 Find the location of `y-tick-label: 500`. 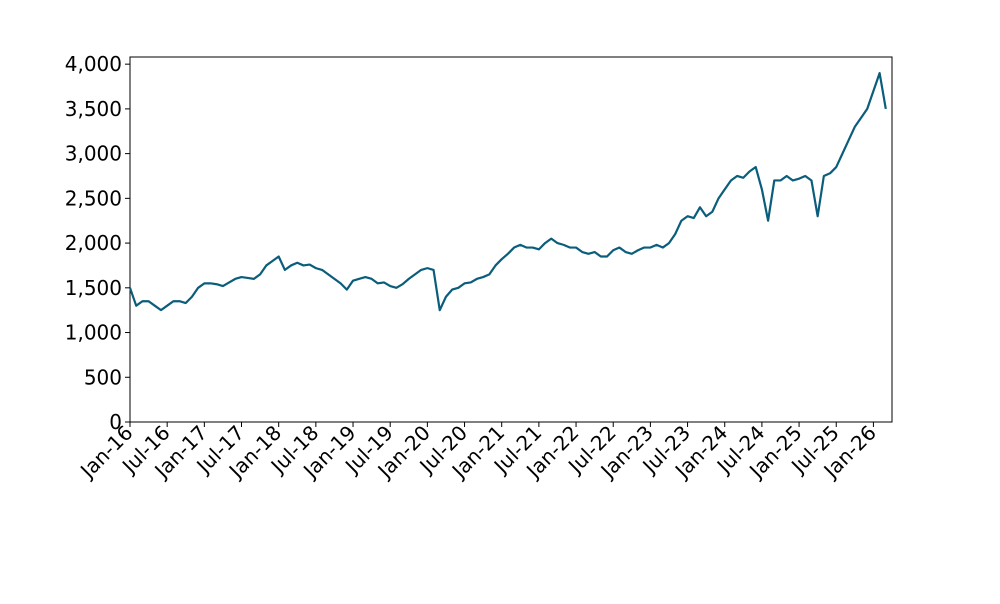

y-tick-label: 500 is located at coordinates (103, 377).